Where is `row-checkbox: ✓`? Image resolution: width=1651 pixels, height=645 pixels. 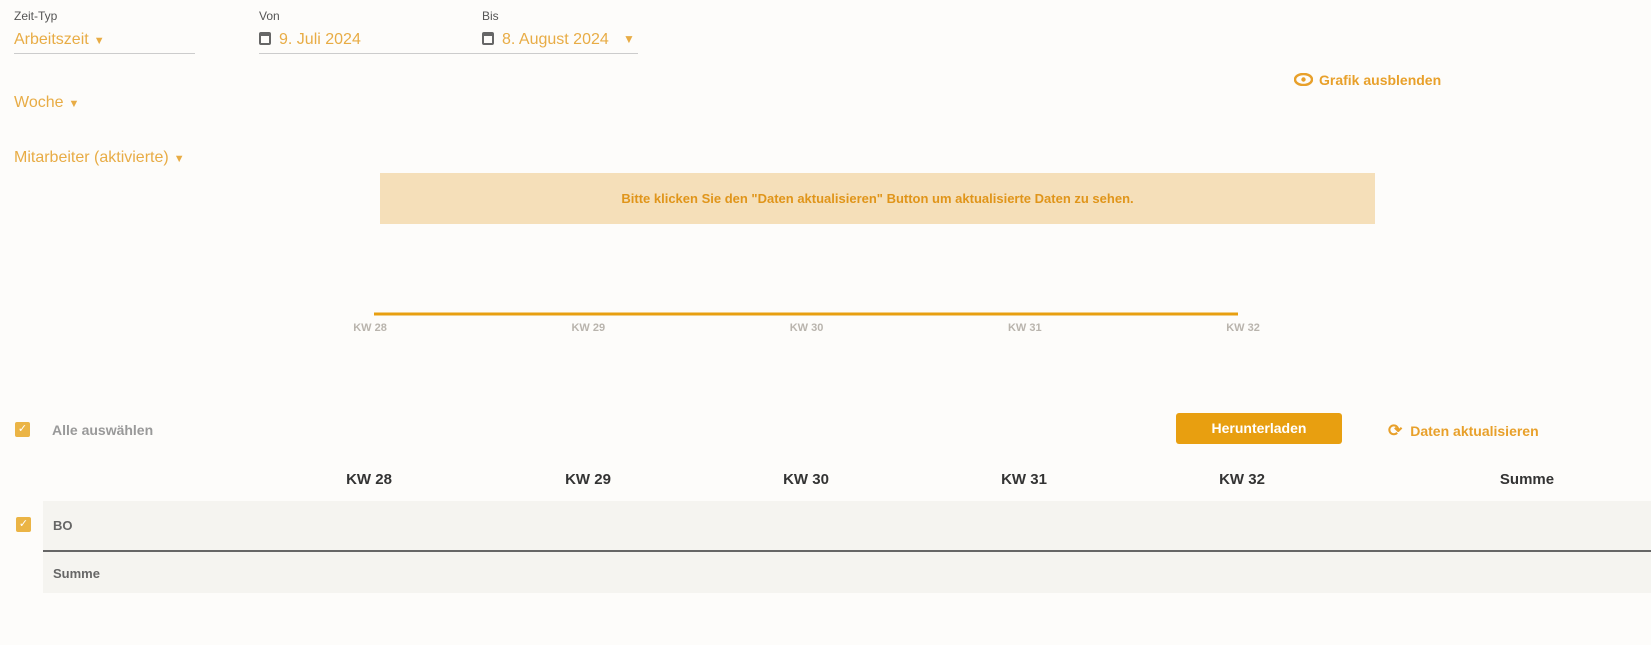 row-checkbox: ✓ is located at coordinates (23, 524).